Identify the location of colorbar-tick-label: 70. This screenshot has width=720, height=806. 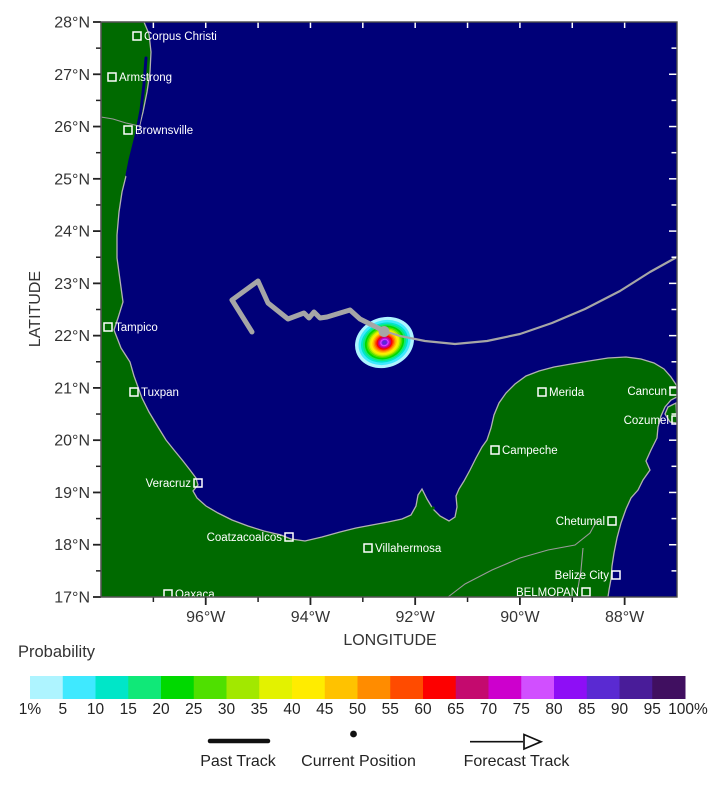
(489, 709).